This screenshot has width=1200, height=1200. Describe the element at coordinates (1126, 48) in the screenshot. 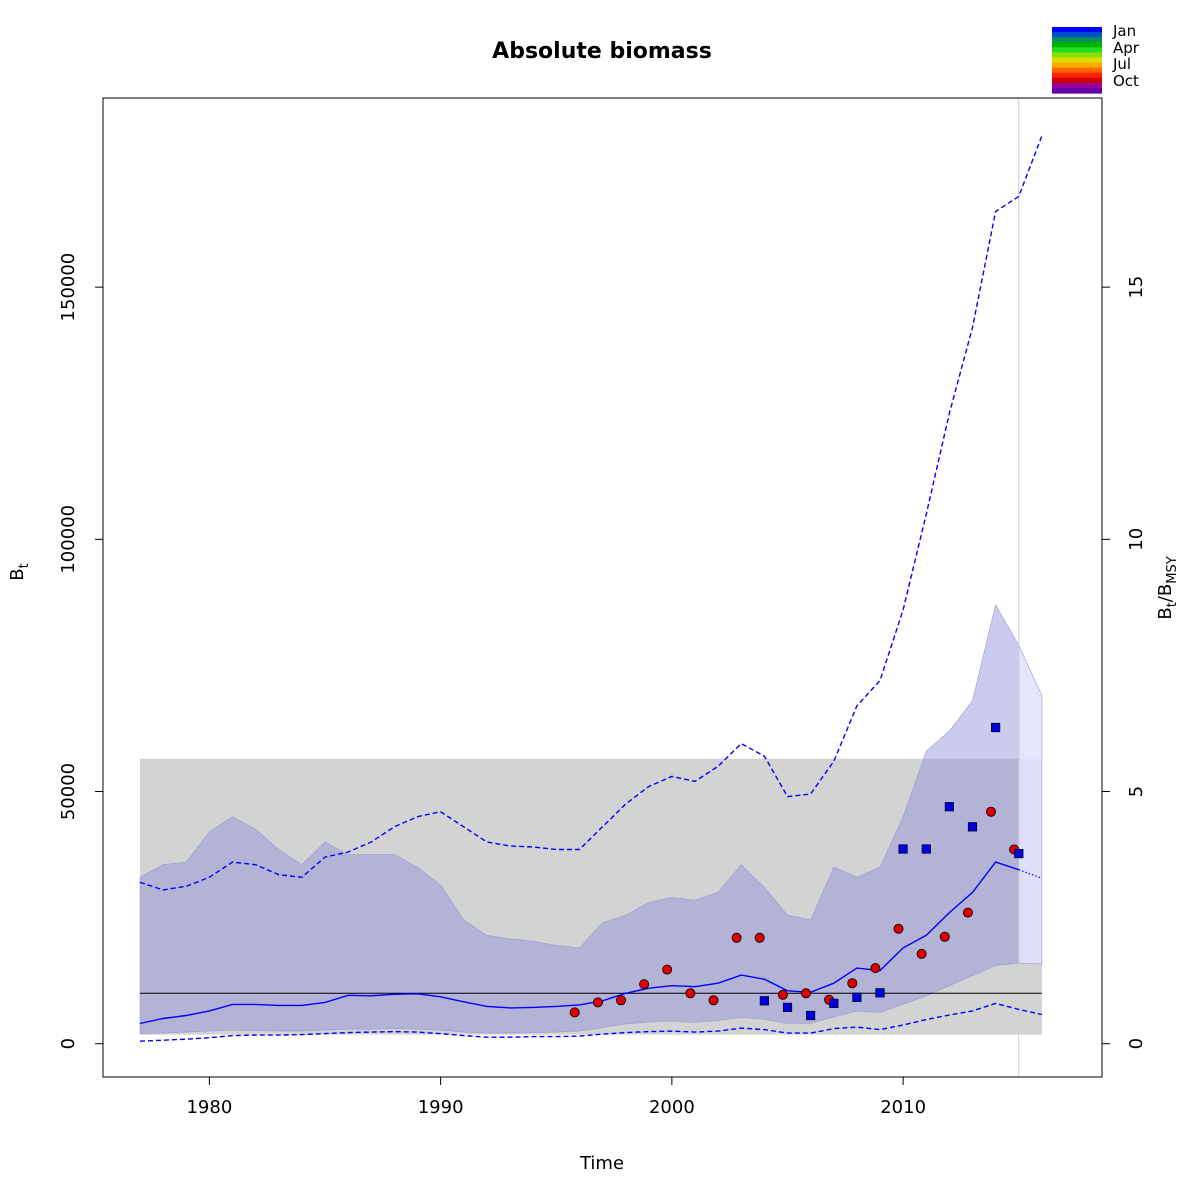

I see `legend-label-apr: Apr` at that location.